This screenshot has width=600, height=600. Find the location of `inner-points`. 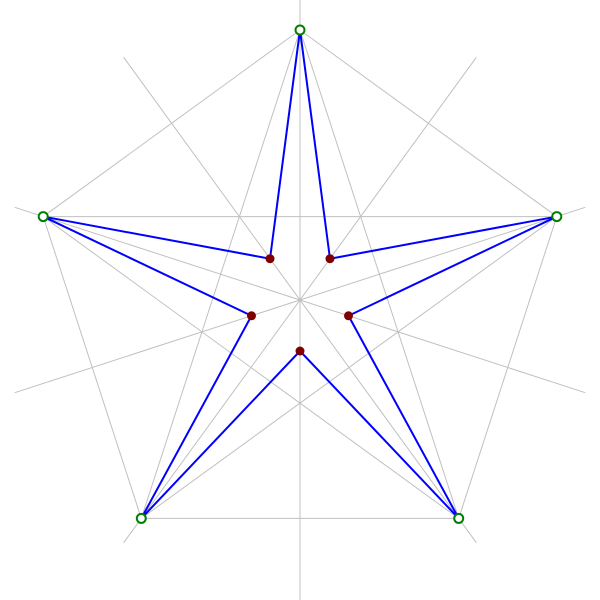

inner-points is located at coordinates (300, 305).